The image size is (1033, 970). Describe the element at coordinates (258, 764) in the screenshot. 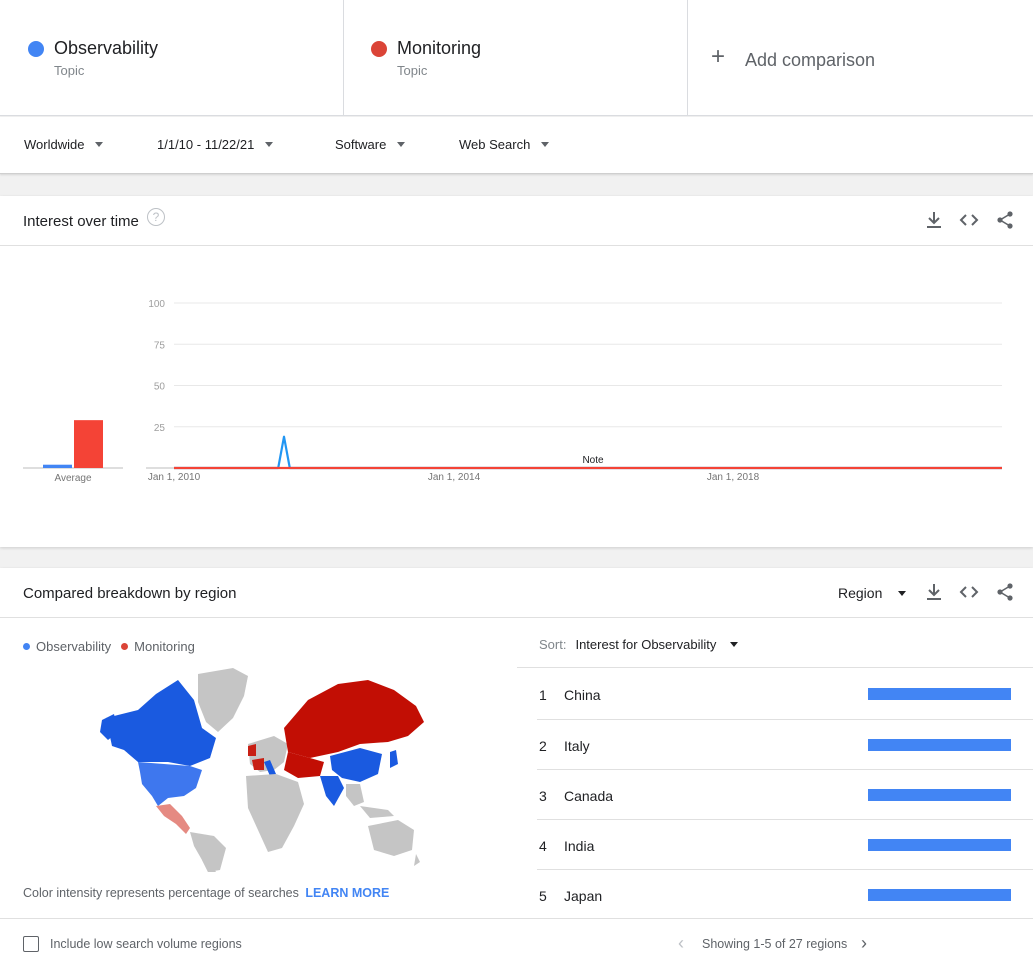

I see `map-region-france` at that location.